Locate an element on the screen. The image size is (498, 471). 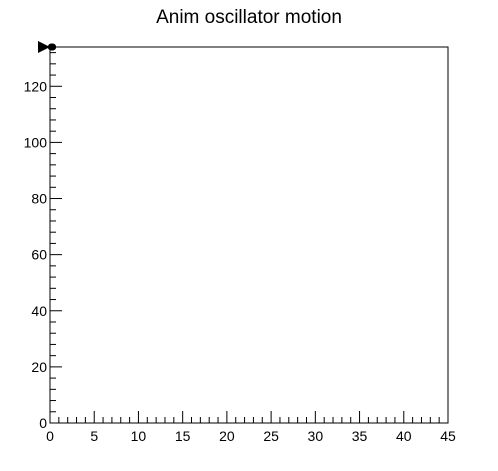
x-tick-label: 30 is located at coordinates (316, 436).